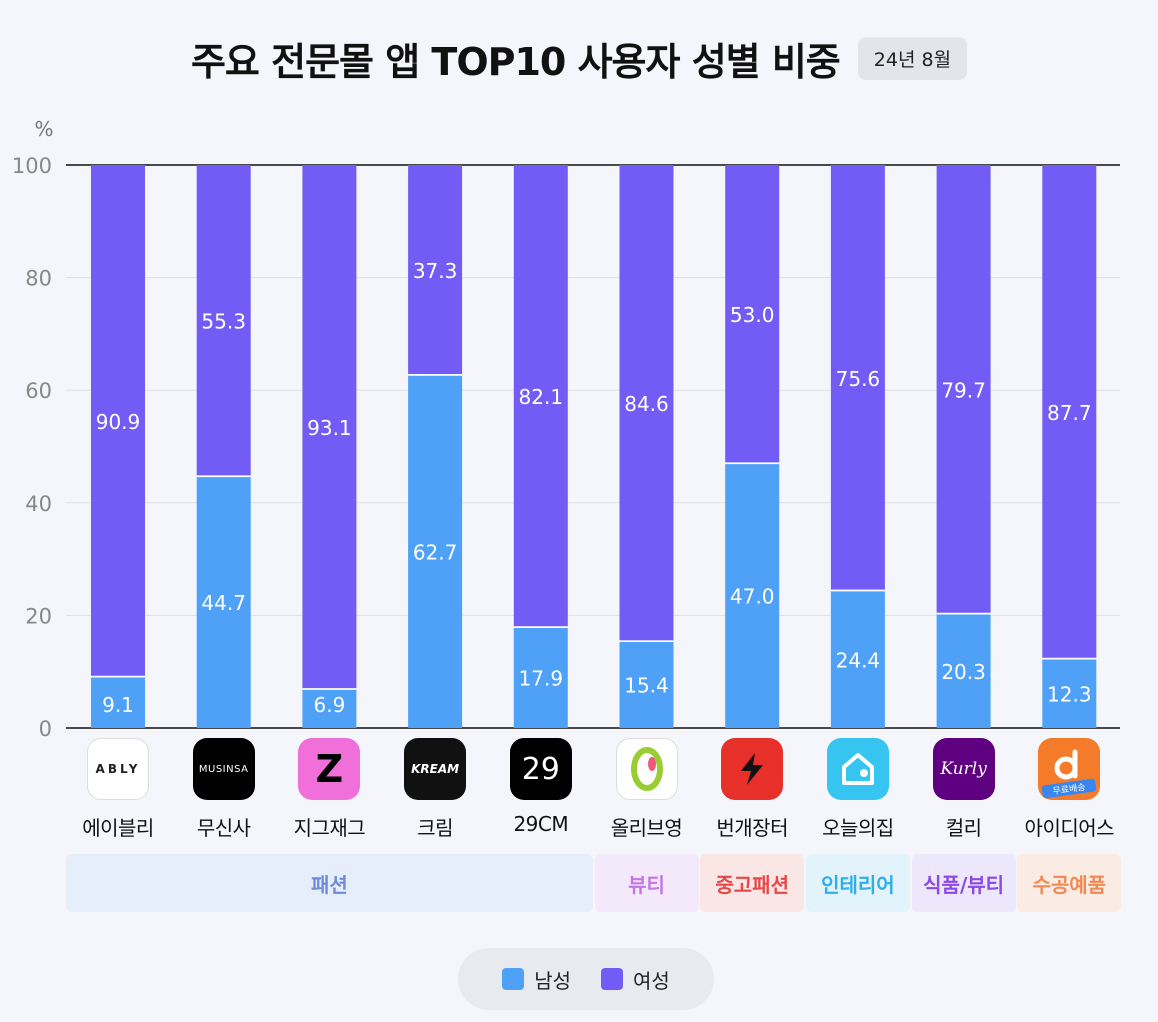 The image size is (1158, 1022). What do you see at coordinates (329, 769) in the screenshot?
I see `zigzag-logo-icon: Z` at bounding box center [329, 769].